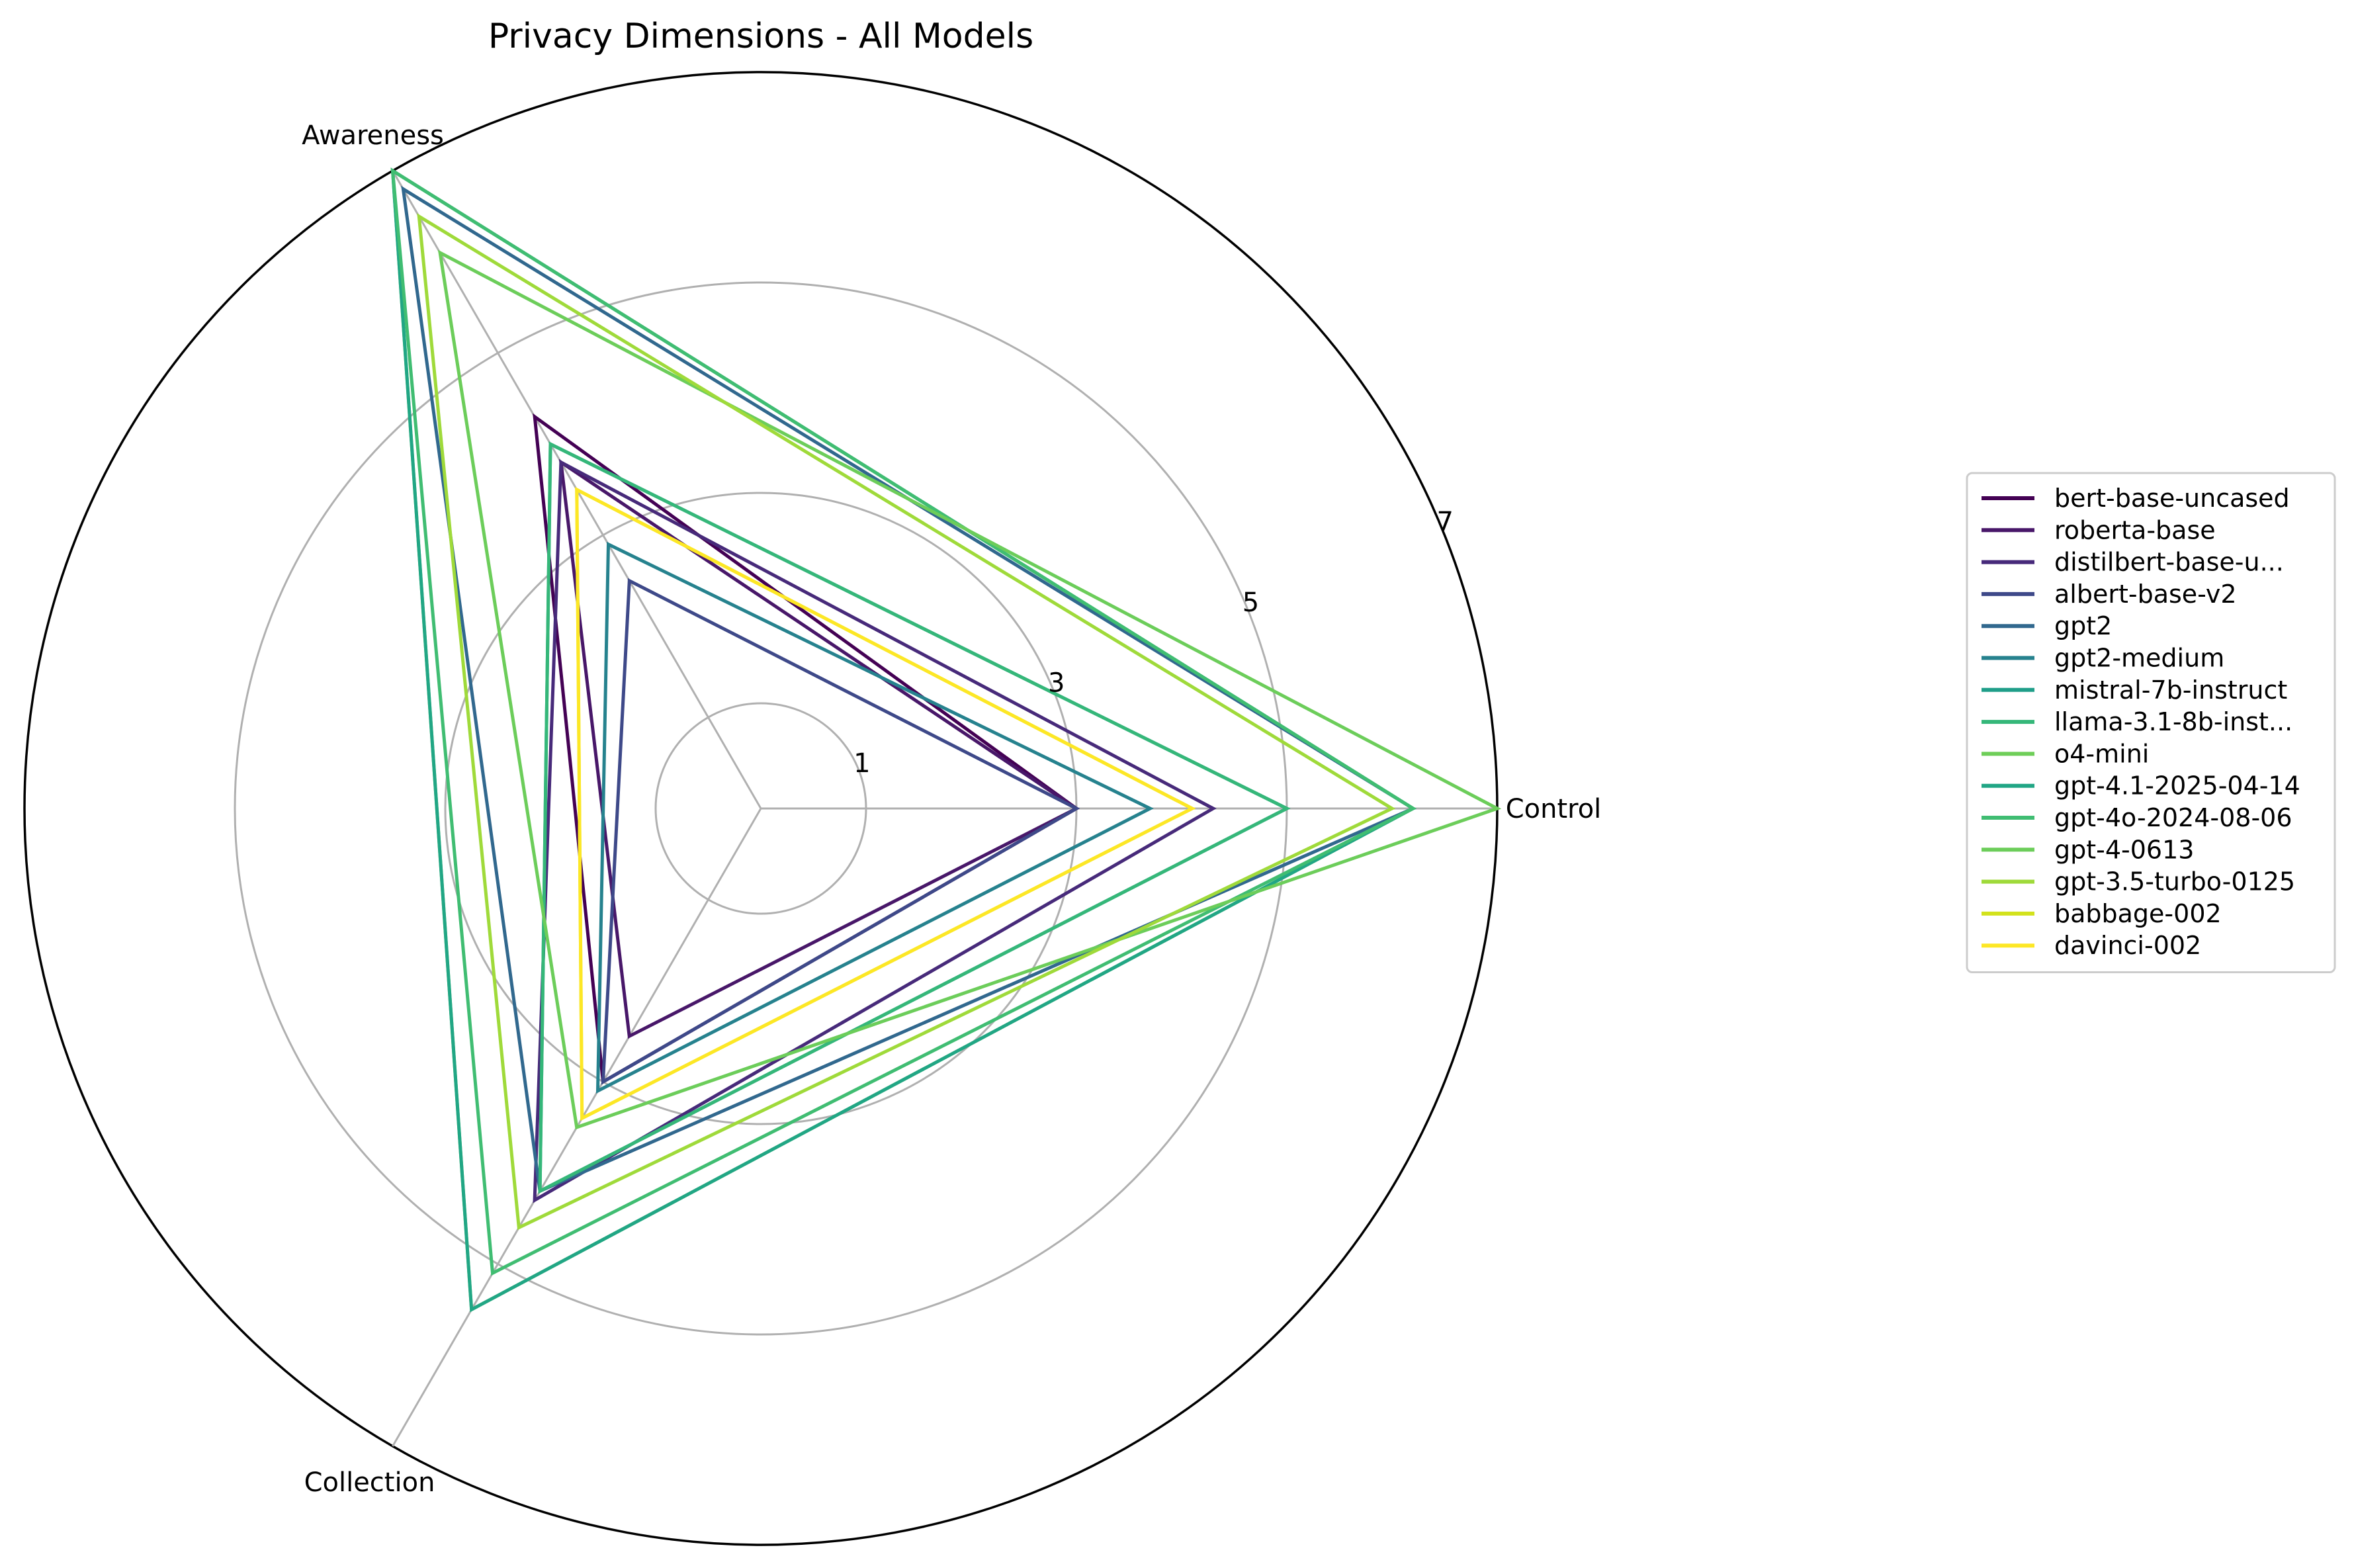  Describe the element at coordinates (2146, 594) in the screenshot. I see `legend-label-albert-base-v2: albert-base-v2` at that location.